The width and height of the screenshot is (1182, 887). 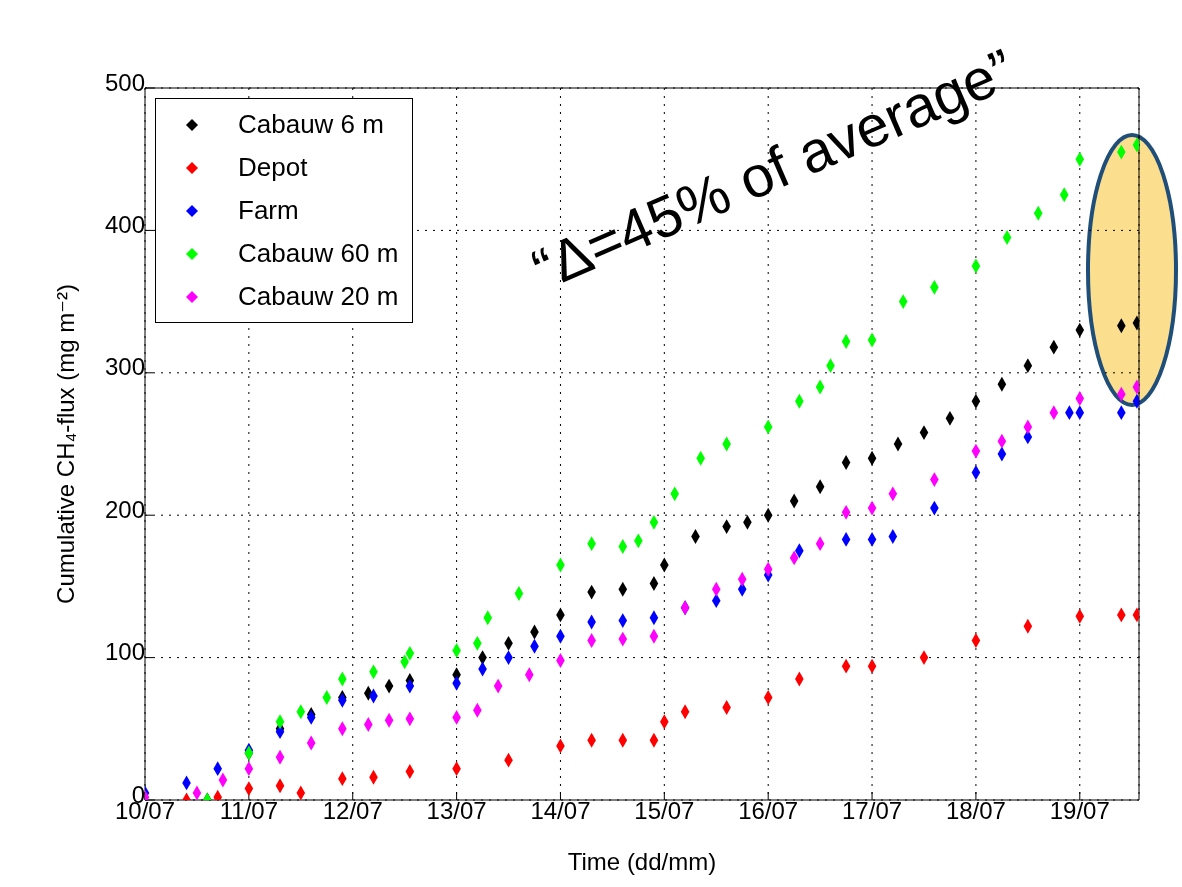 What do you see at coordinates (456, 811) in the screenshot?
I see `x-tick-label: 13/07` at bounding box center [456, 811].